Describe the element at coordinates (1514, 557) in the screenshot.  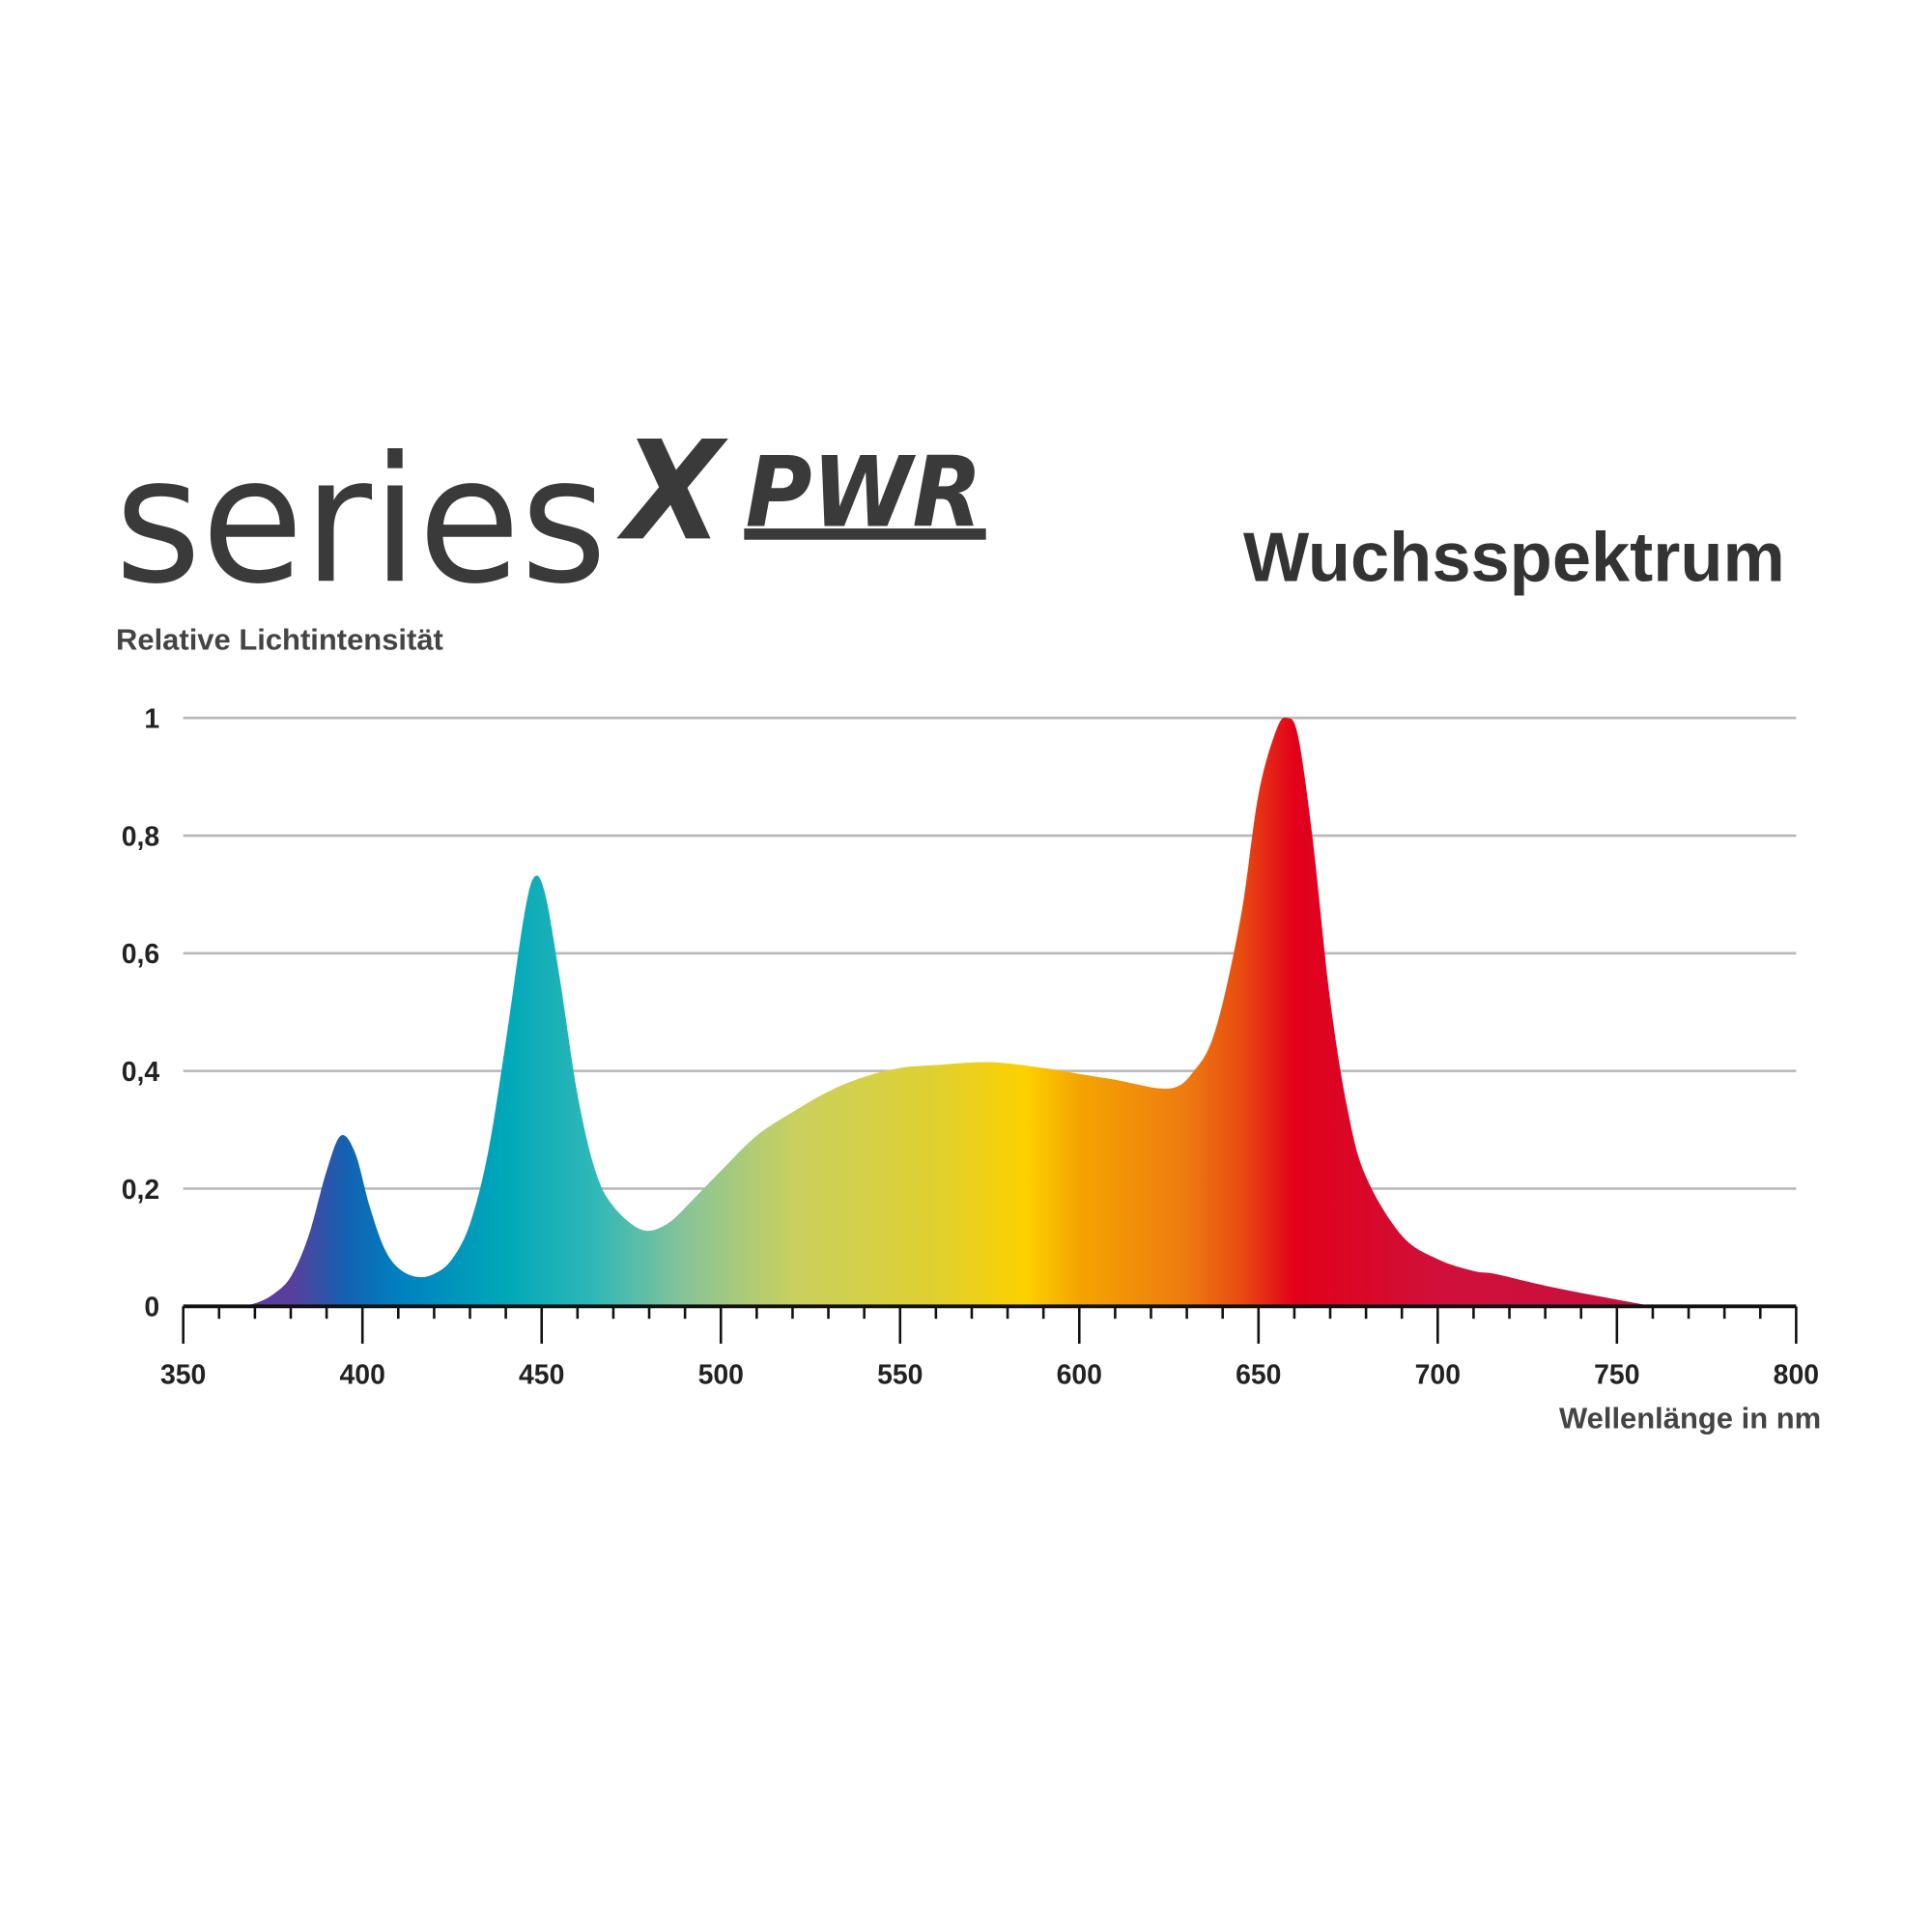
I see `chart-title: Wuchsspektrum` at that location.